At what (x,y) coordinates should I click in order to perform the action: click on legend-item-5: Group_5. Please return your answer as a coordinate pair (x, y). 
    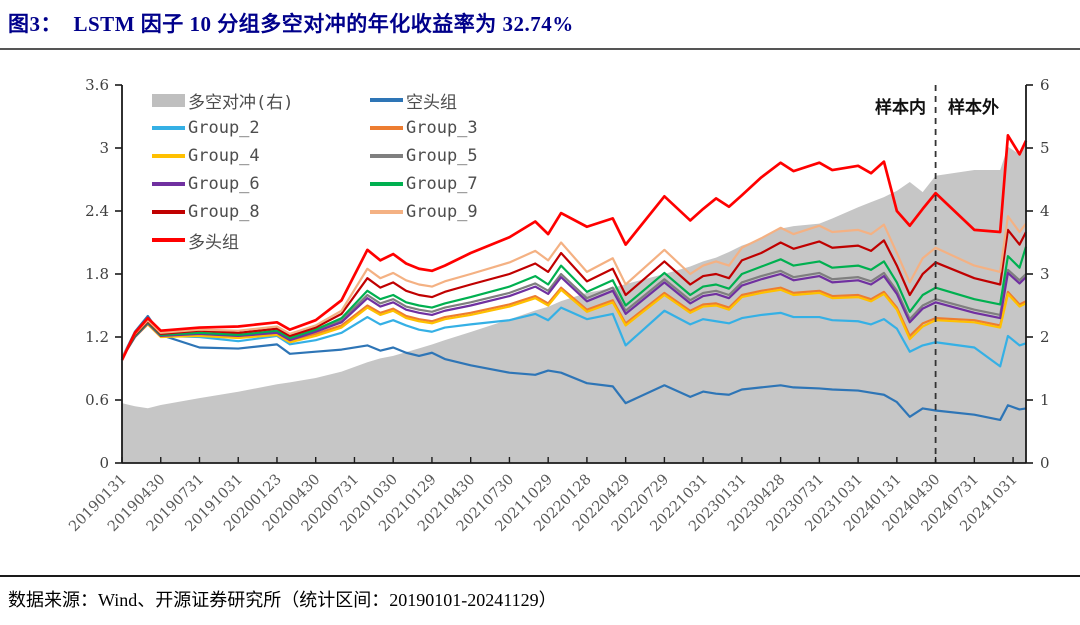
    Looking at the image, I should click on (424, 156).